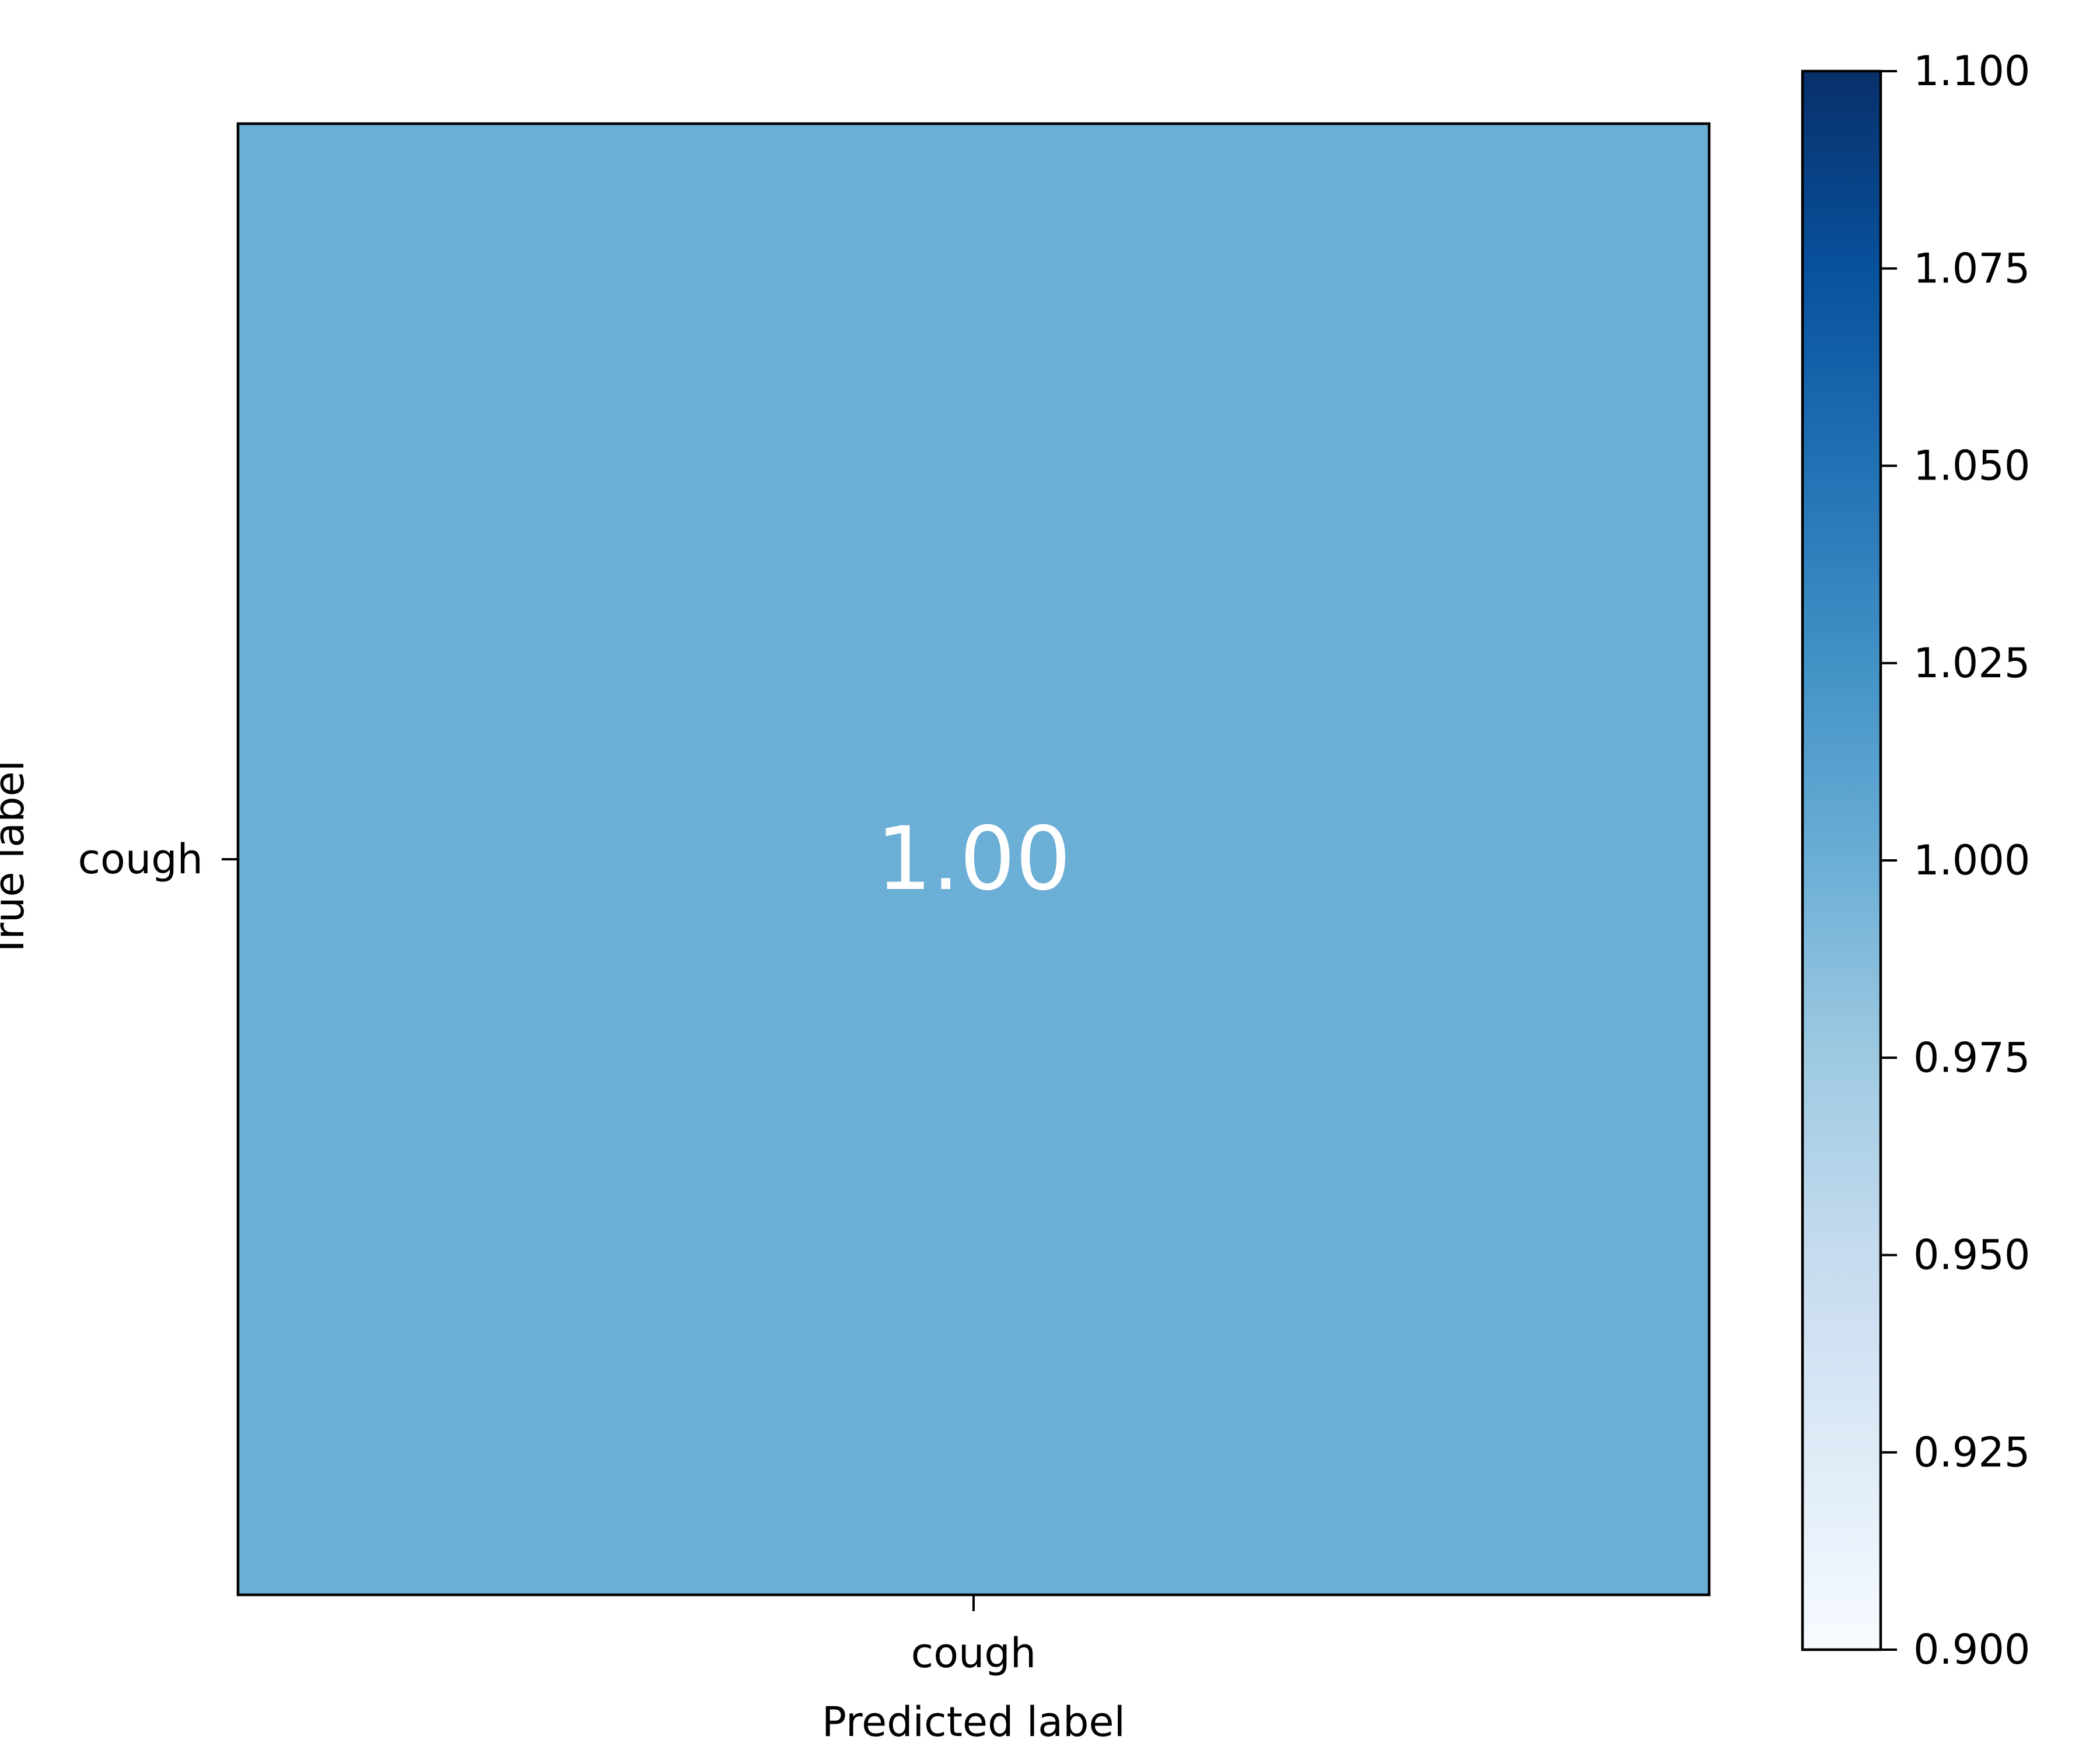 The width and height of the screenshot is (2100, 1750). Describe the element at coordinates (1971, 71) in the screenshot. I see `colorbar-tick-label: 1.100` at that location.